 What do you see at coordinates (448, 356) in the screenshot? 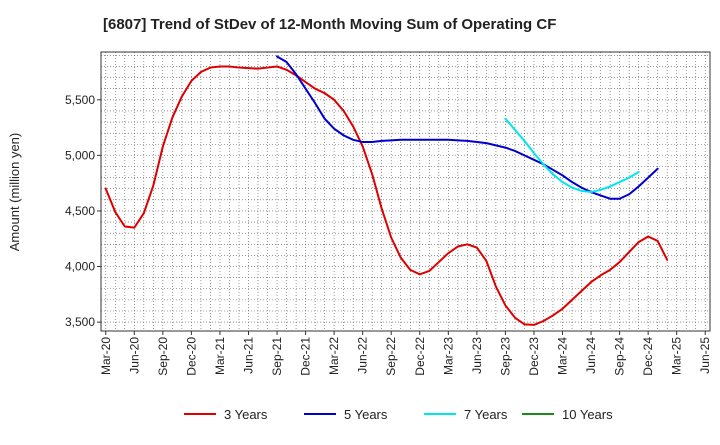
I see `x-tick-label: Mar-23` at bounding box center [448, 356].